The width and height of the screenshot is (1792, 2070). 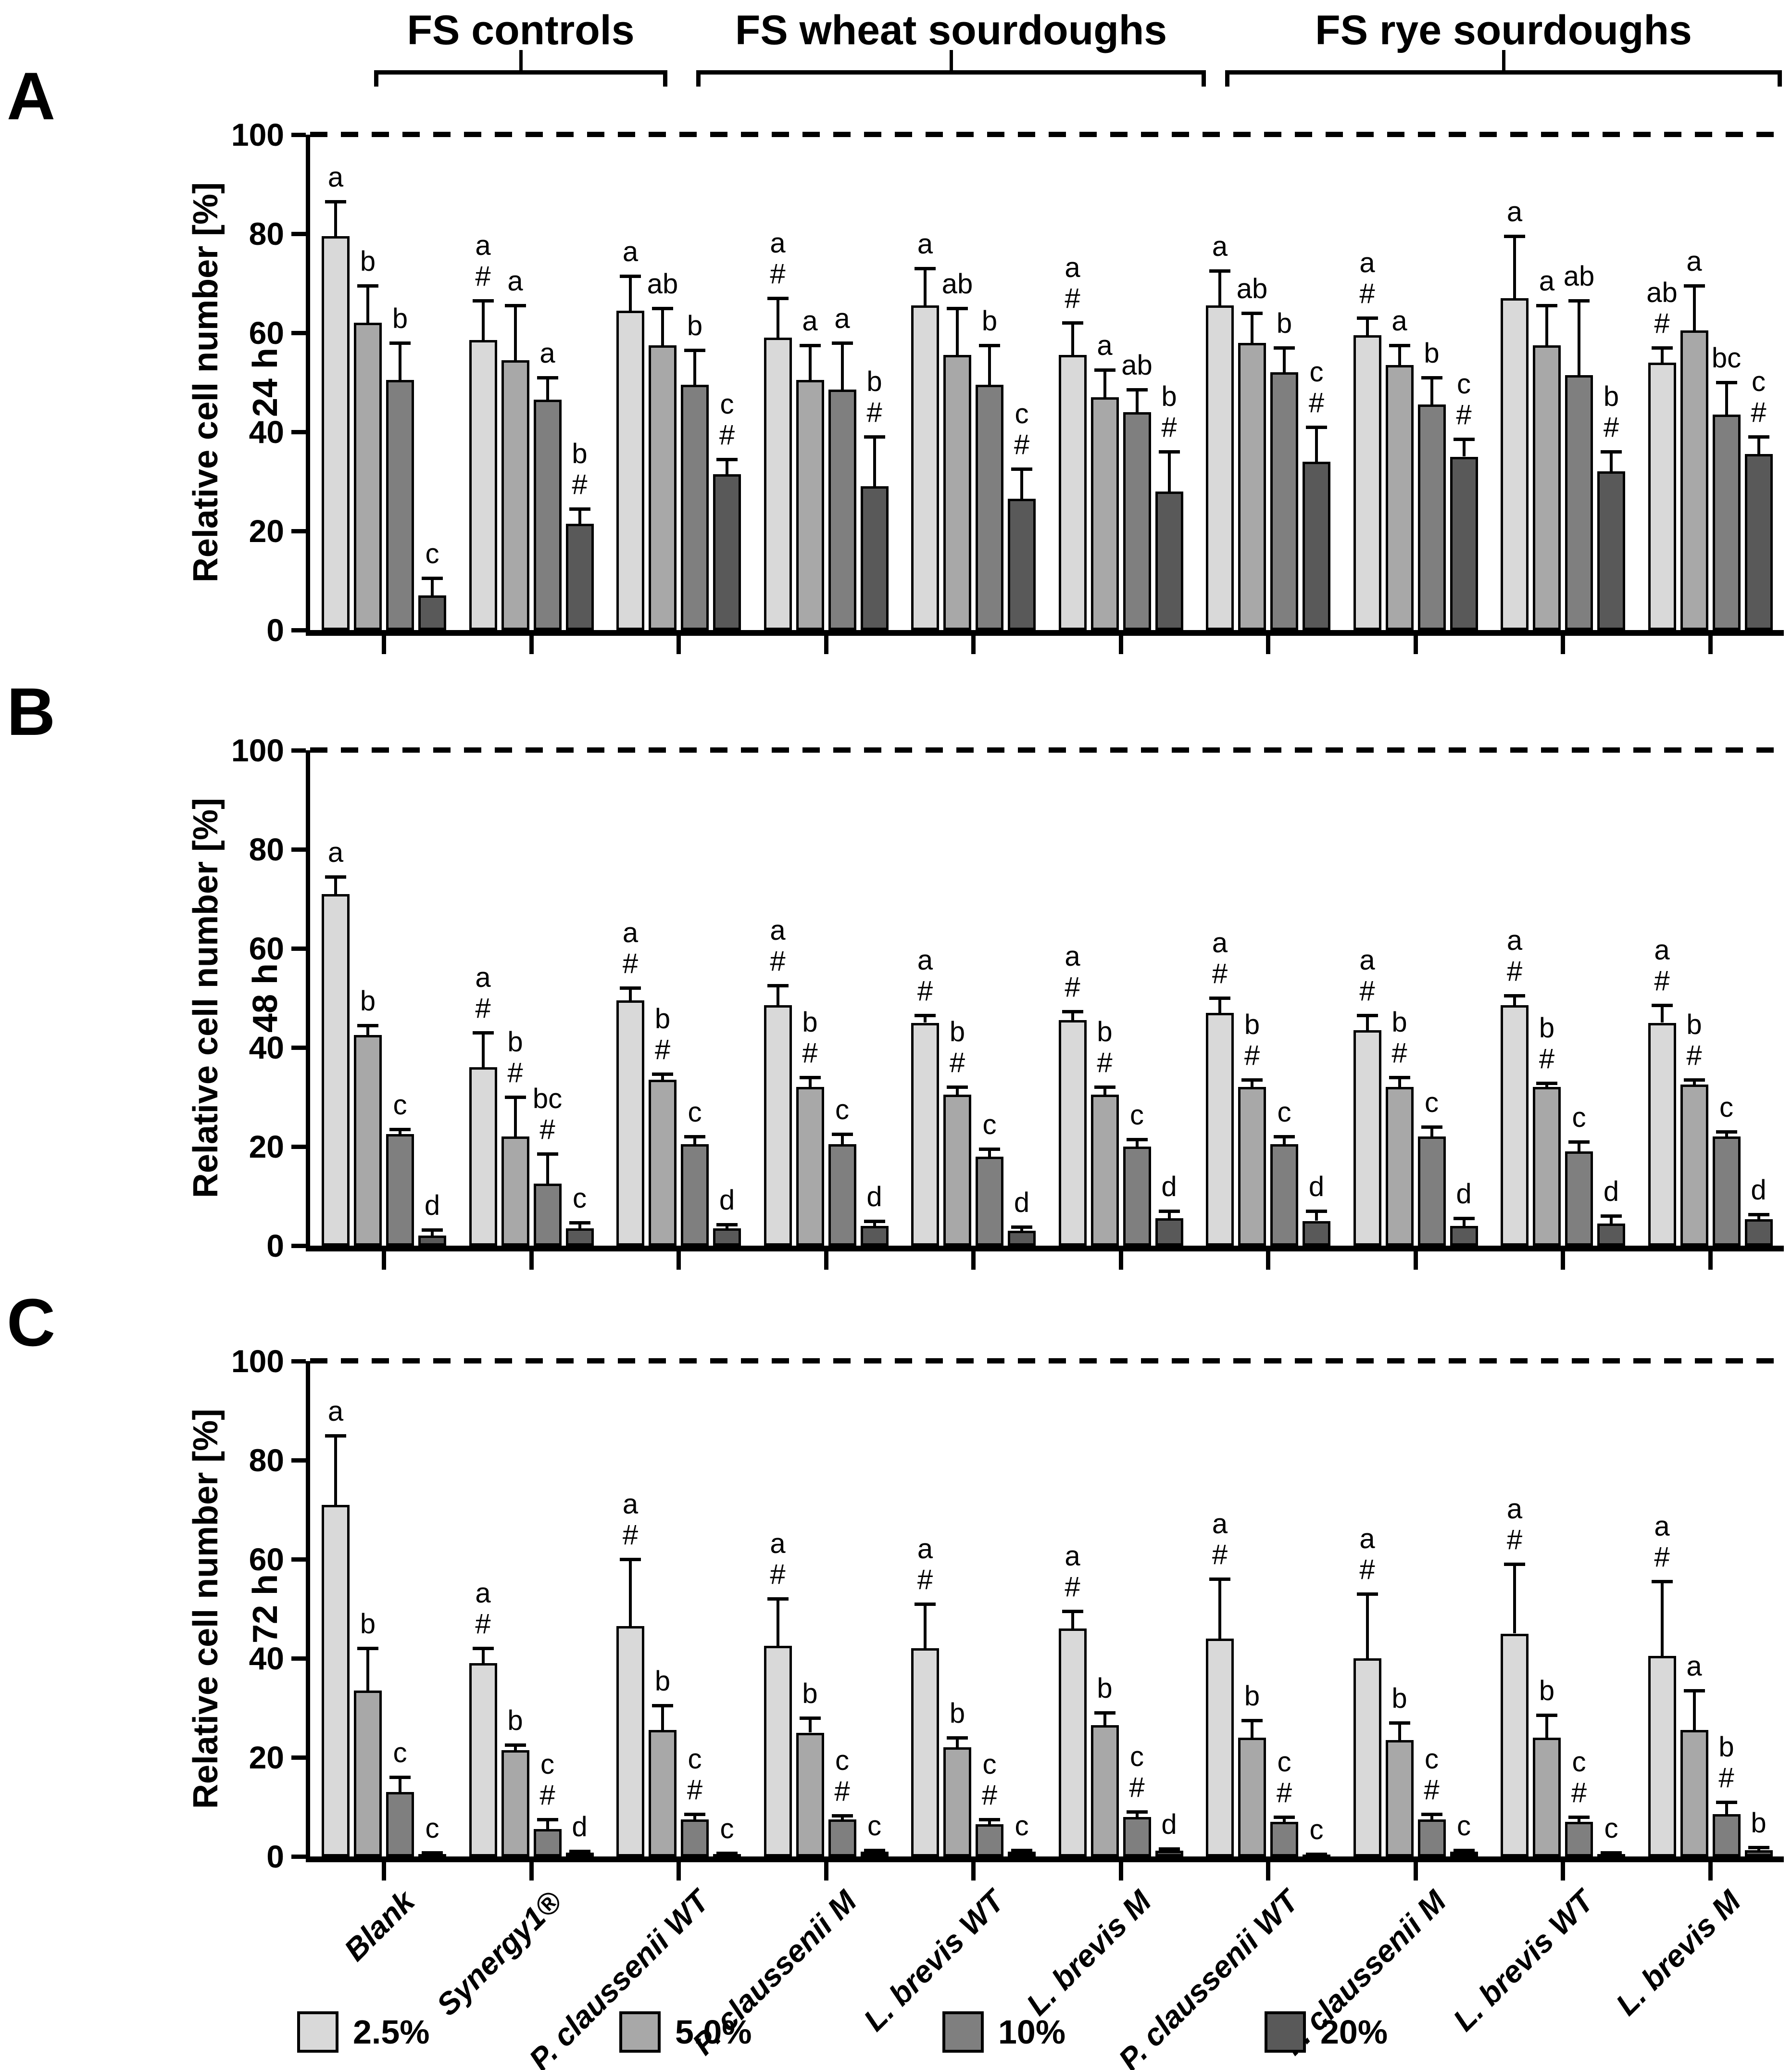 I want to click on x-axis-line, so click(x=1045, y=633).